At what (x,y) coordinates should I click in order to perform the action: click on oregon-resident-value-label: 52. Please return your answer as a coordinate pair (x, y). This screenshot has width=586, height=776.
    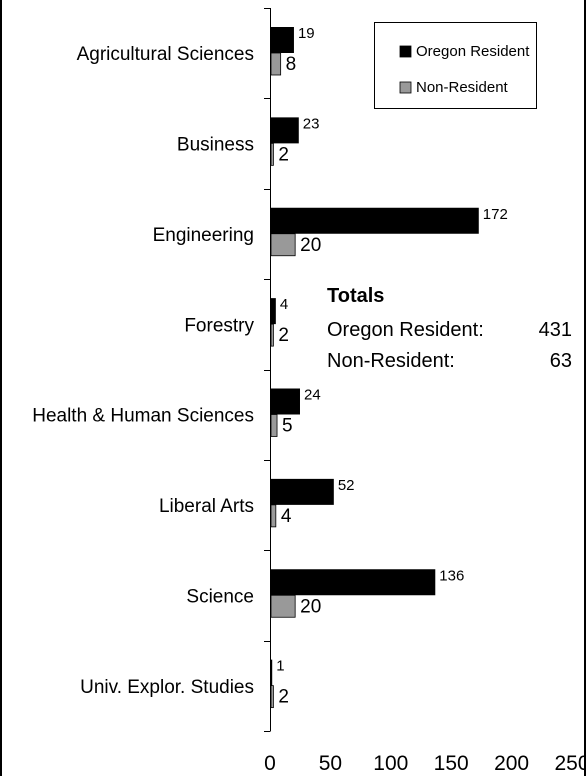
    Looking at the image, I should click on (346, 485).